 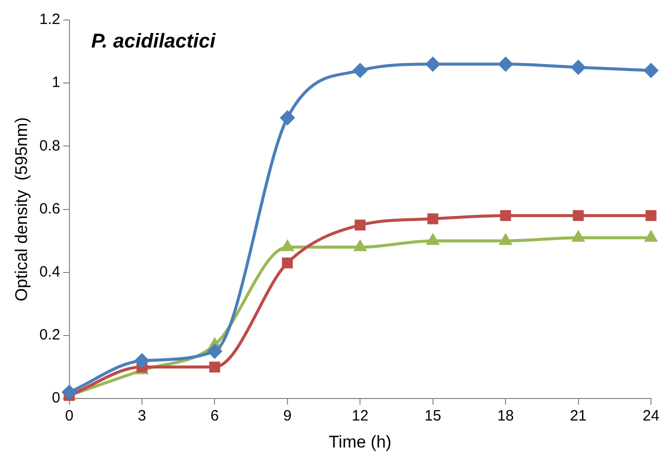 What do you see at coordinates (214, 416) in the screenshot?
I see `x-tick-label: 6` at bounding box center [214, 416].